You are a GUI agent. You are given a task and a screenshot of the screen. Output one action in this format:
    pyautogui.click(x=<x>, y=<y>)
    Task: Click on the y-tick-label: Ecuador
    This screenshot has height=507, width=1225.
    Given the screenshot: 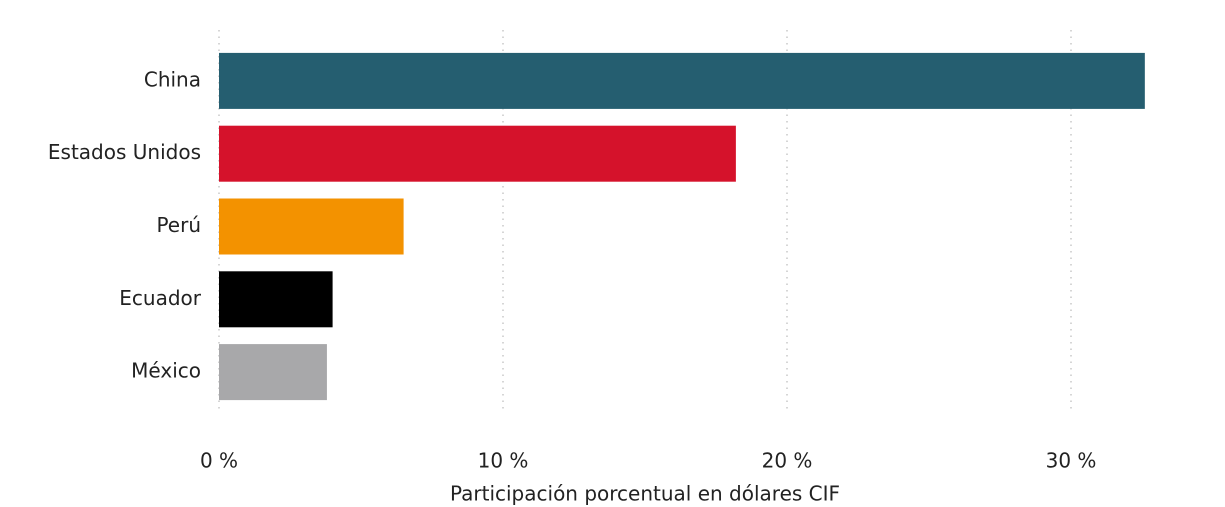 What is the action you would take?
    pyautogui.click(x=160, y=298)
    